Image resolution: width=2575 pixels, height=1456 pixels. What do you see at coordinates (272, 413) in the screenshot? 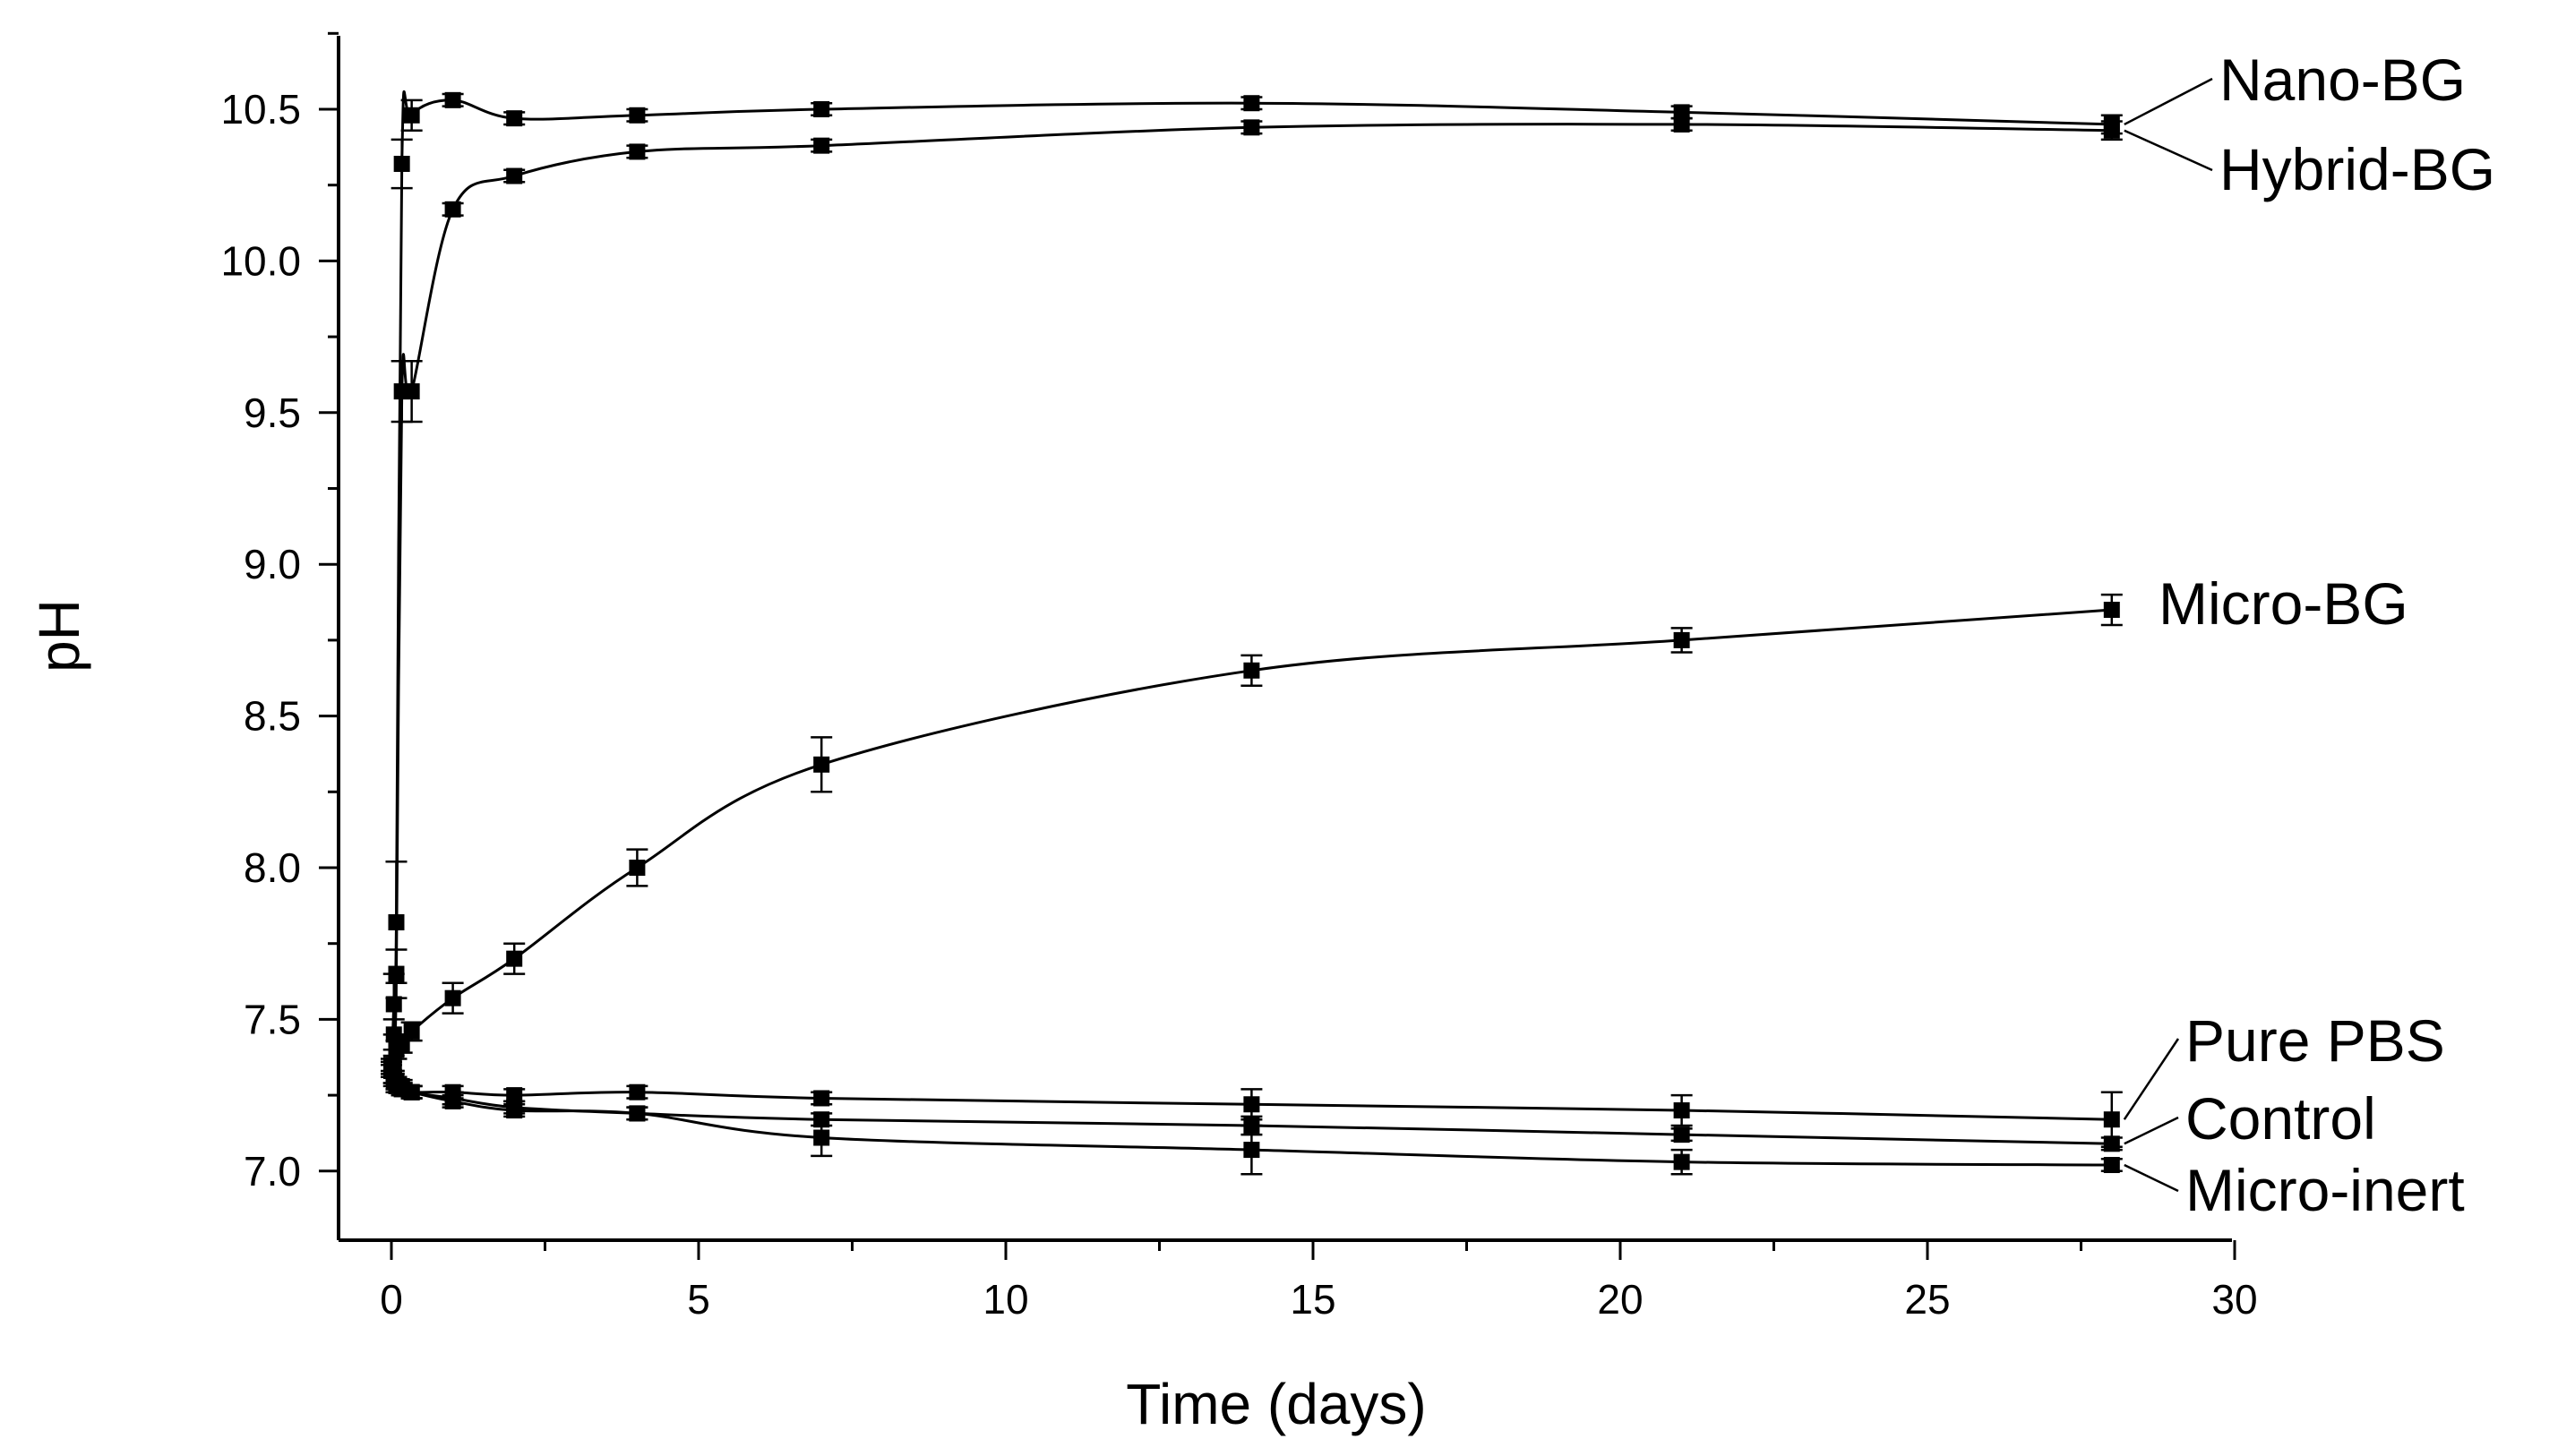
I see `y-tick-label: 9.5` at bounding box center [272, 413].